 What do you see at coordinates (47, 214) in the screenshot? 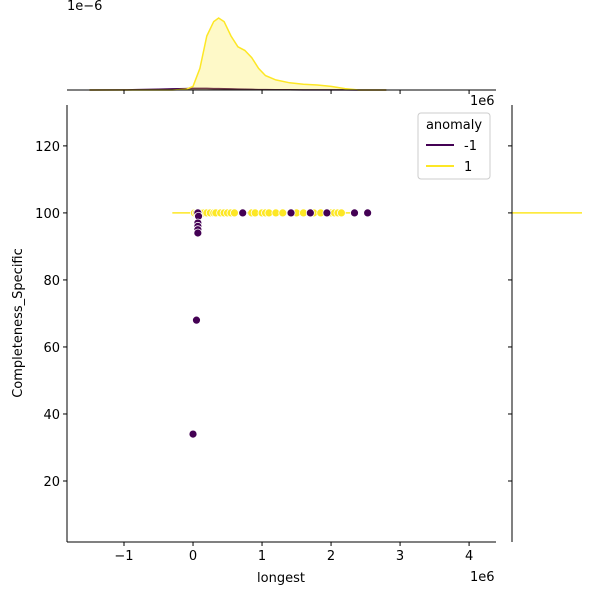
I see `y-tick-label: 100` at bounding box center [47, 214].